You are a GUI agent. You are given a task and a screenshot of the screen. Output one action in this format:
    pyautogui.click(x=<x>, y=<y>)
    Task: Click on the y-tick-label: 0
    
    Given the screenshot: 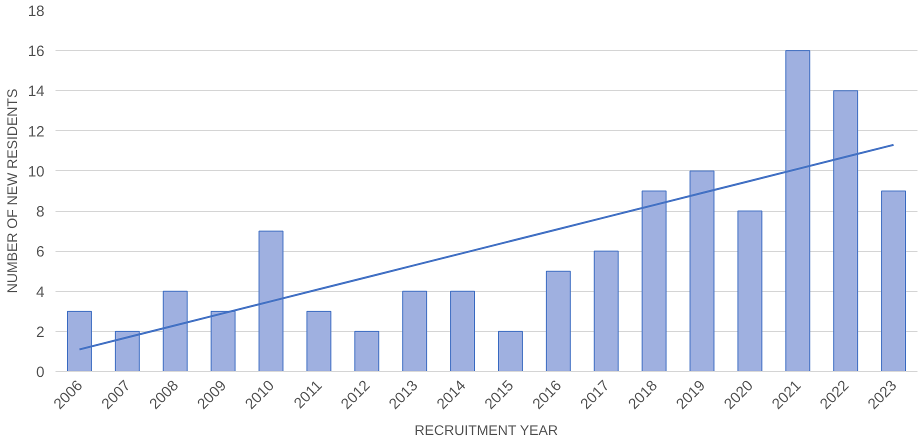 What is the action you would take?
    pyautogui.click(x=40, y=372)
    